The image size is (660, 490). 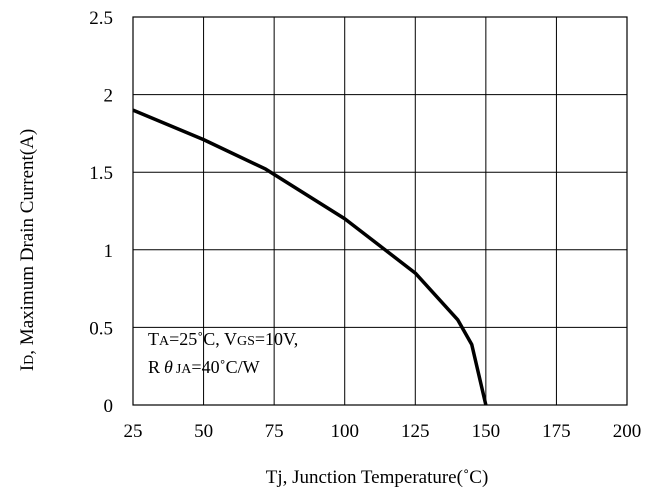 What do you see at coordinates (27, 242) in the screenshot?
I see `y-axis-label-rest: , Maximum Drain Current(A)` at bounding box center [27, 242].